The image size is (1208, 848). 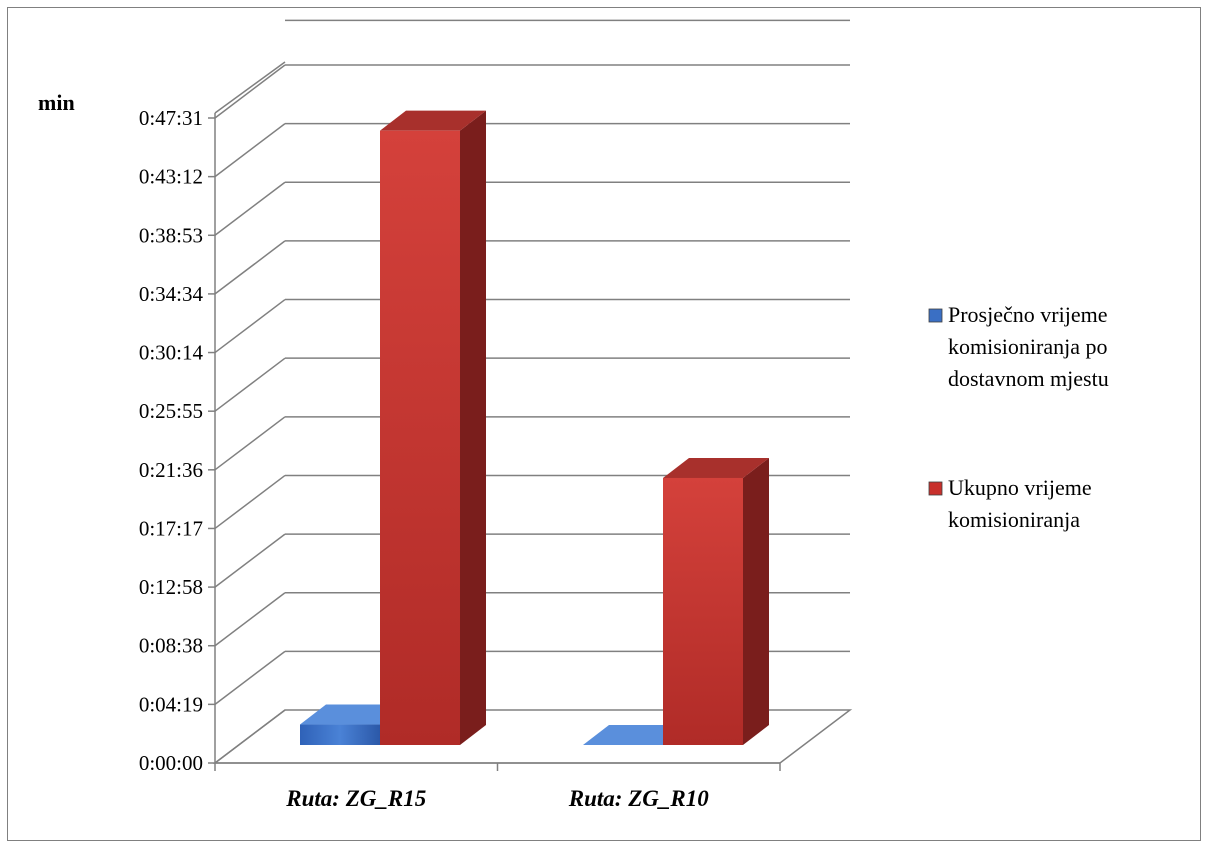 What do you see at coordinates (171, 235) in the screenshot?
I see `y-tick-label: 0:38:53` at bounding box center [171, 235].